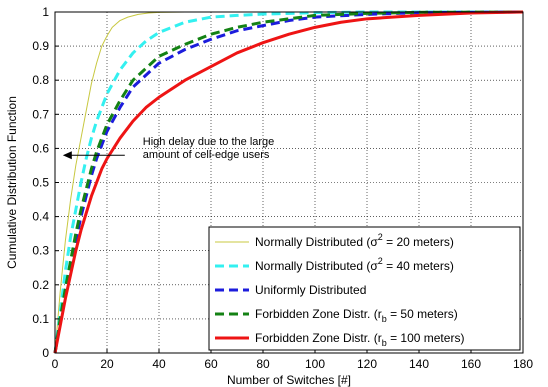 The image size is (548, 387). What do you see at coordinates (55, 364) in the screenshot?
I see `x-tick-label: 0` at bounding box center [55, 364].